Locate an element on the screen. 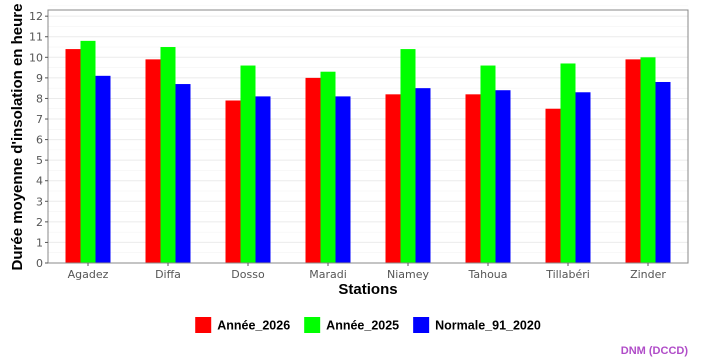  x-tick-label: Agadez is located at coordinates (88, 274).